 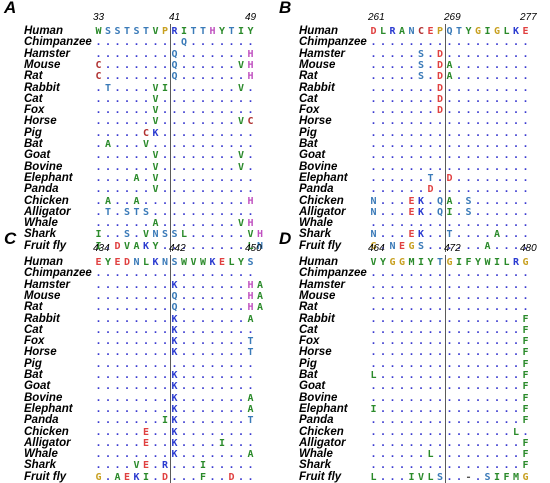 I want to click on residue: Q, so click(x=174, y=77).